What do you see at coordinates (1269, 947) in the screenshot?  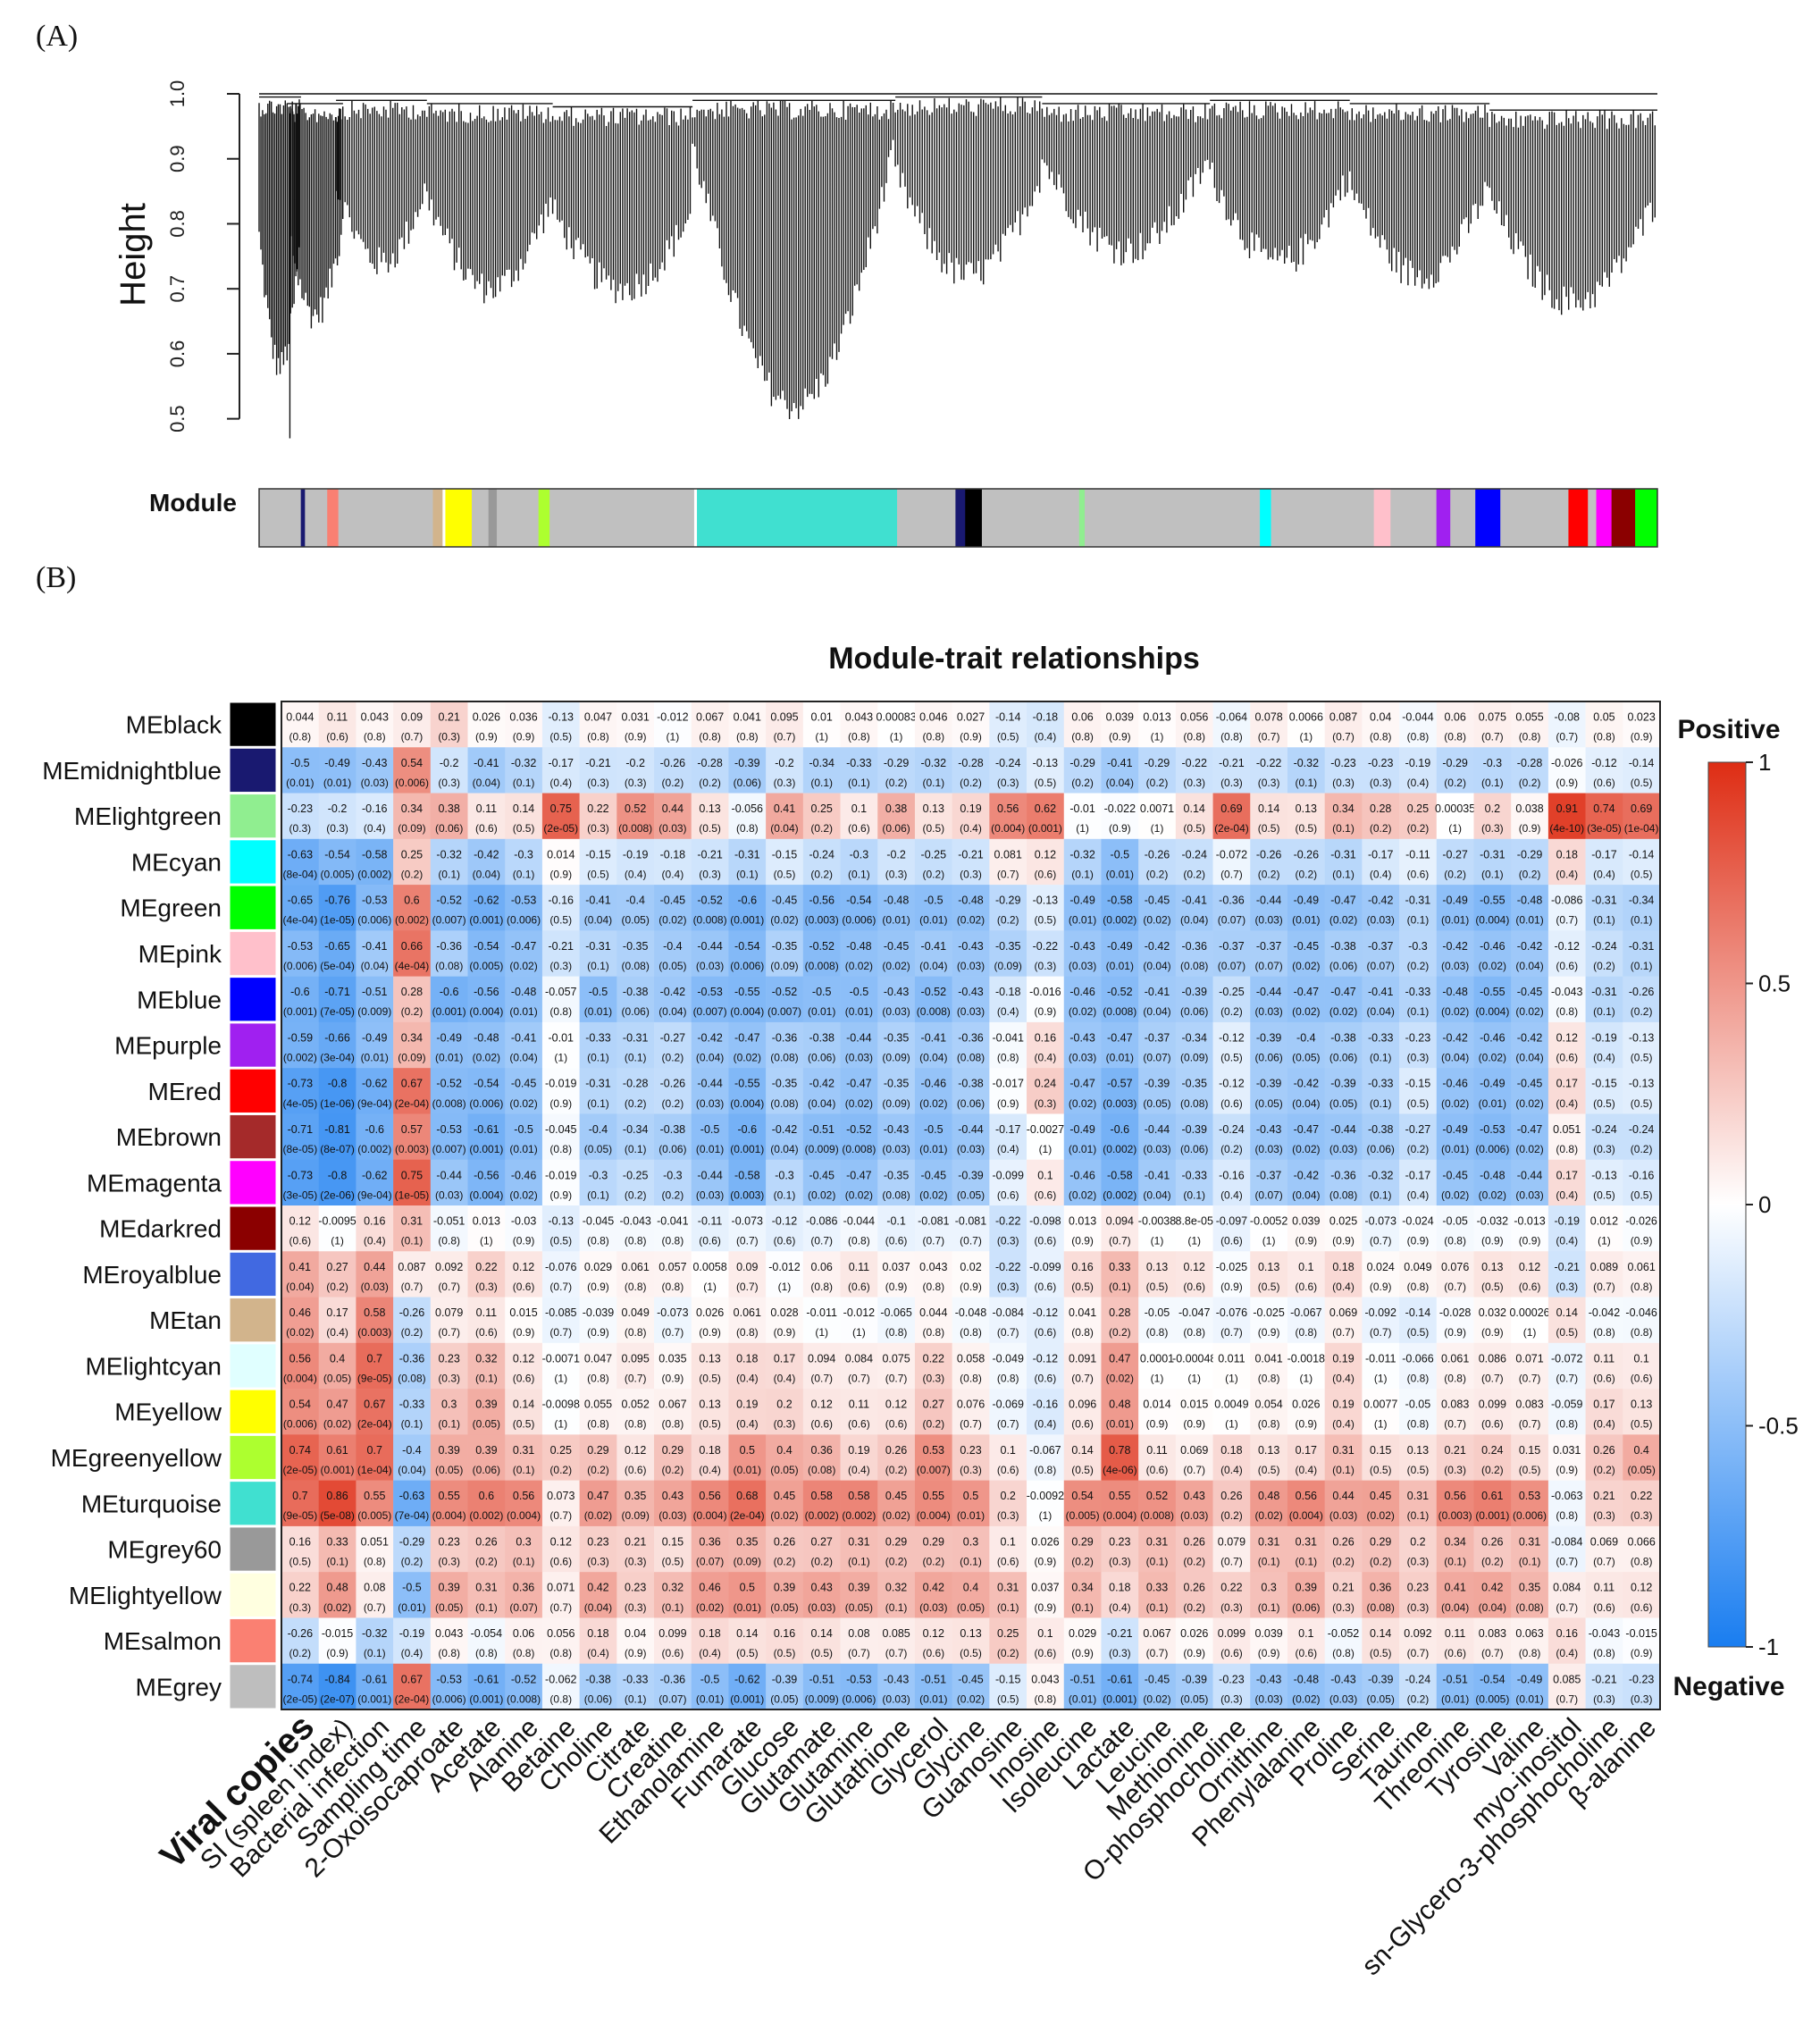 I see `cell-correlation: -0.37` at bounding box center [1269, 947].